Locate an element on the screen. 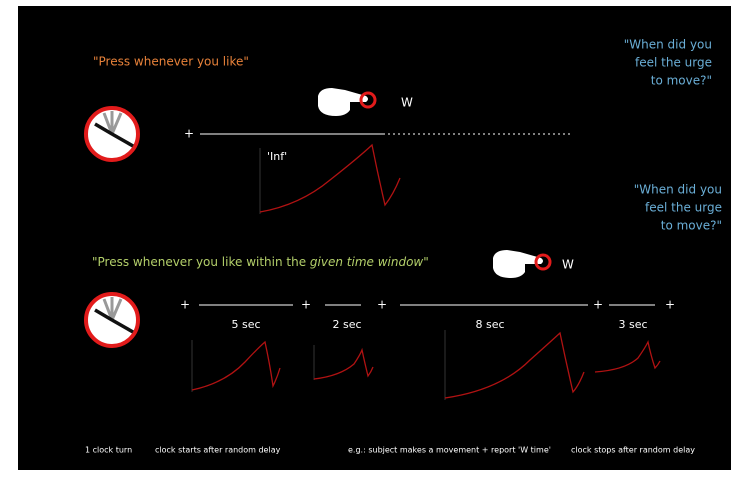  interval-label: 8 sec is located at coordinates (489, 324).